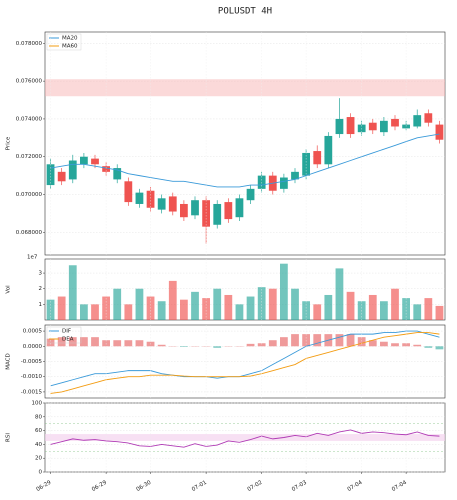 Image resolution: width=457 pixels, height=500 pixels. What do you see at coordinates (41, 289) in the screenshot?
I see `y-tick-label: 2` at bounding box center [41, 289].